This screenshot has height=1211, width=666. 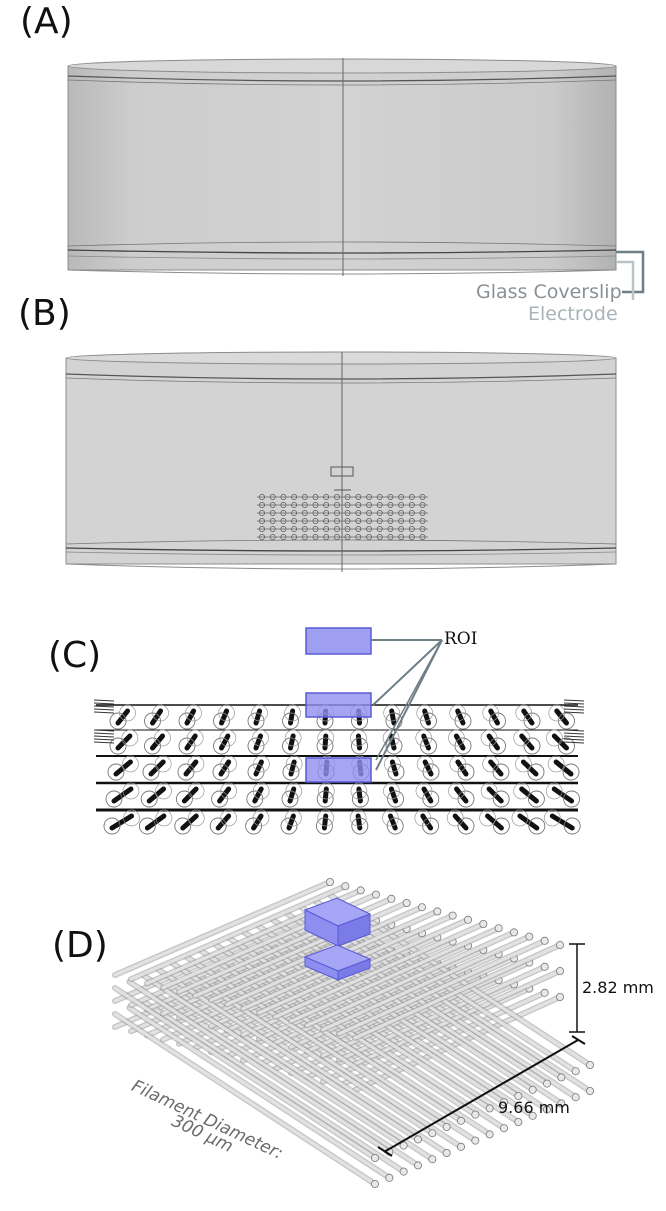 What do you see at coordinates (625, 280) in the screenshot?
I see `electrode-bracket` at bounding box center [625, 280].